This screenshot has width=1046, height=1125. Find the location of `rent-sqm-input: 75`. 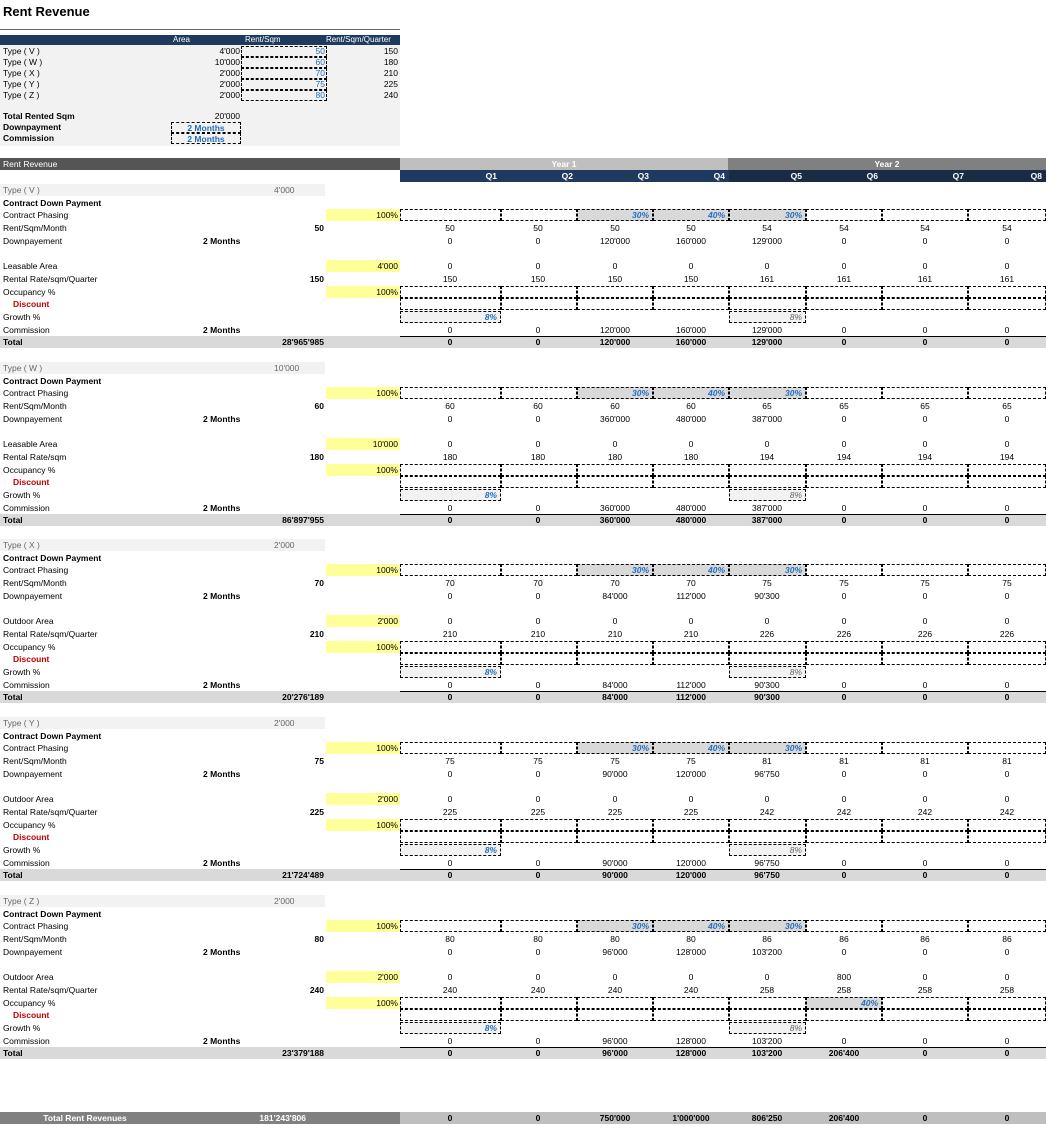

rent-sqm-input: 75 is located at coordinates (284, 84).